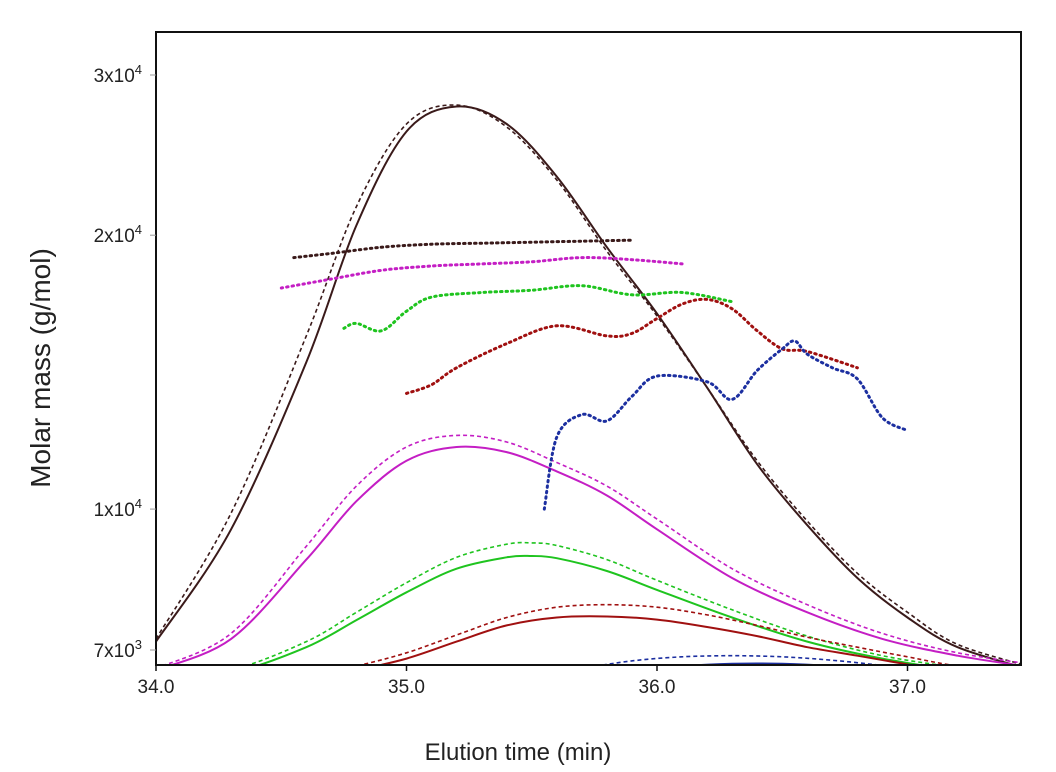  I want to click on x-tick-label: 37.0, so click(907, 687).